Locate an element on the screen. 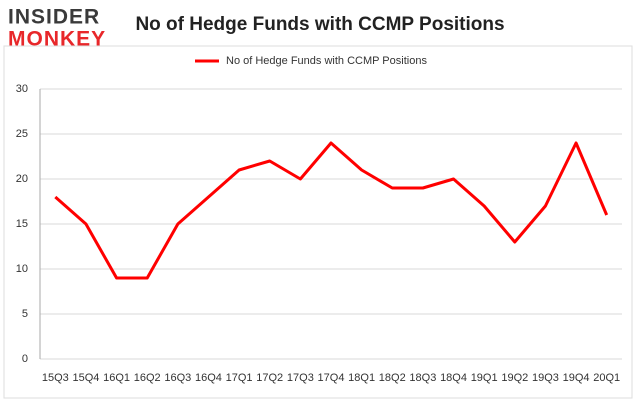 The height and width of the screenshot is (410, 635). x-tick-label: 18Q1 is located at coordinates (361, 378).